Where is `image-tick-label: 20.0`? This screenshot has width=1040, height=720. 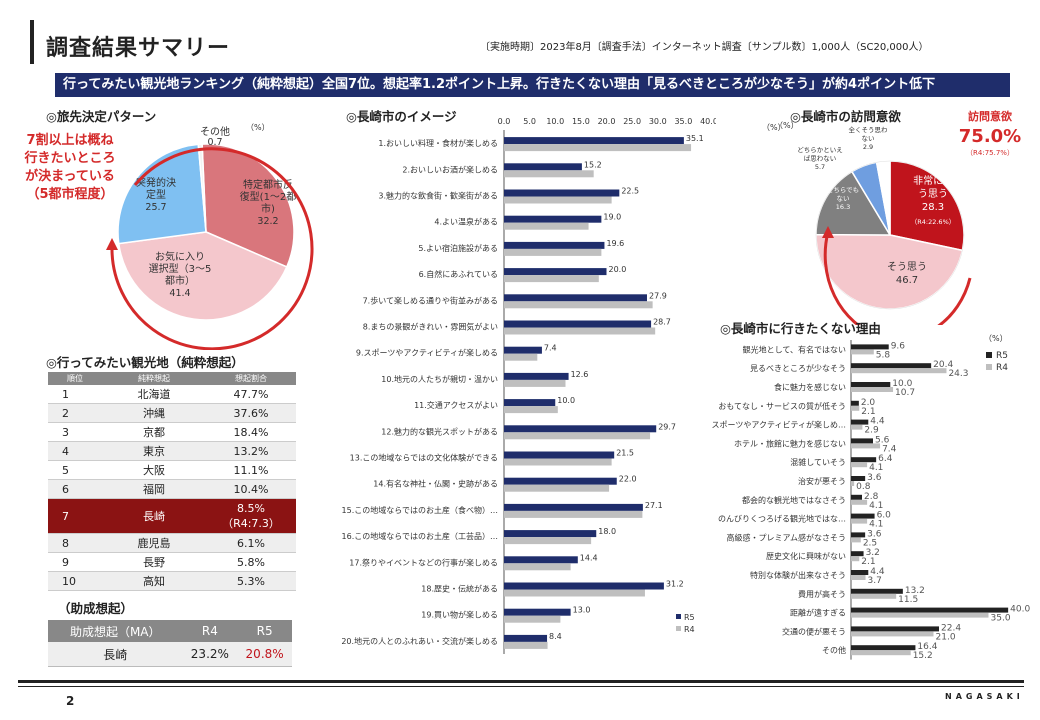 image-tick-label: 20.0 is located at coordinates (607, 121).